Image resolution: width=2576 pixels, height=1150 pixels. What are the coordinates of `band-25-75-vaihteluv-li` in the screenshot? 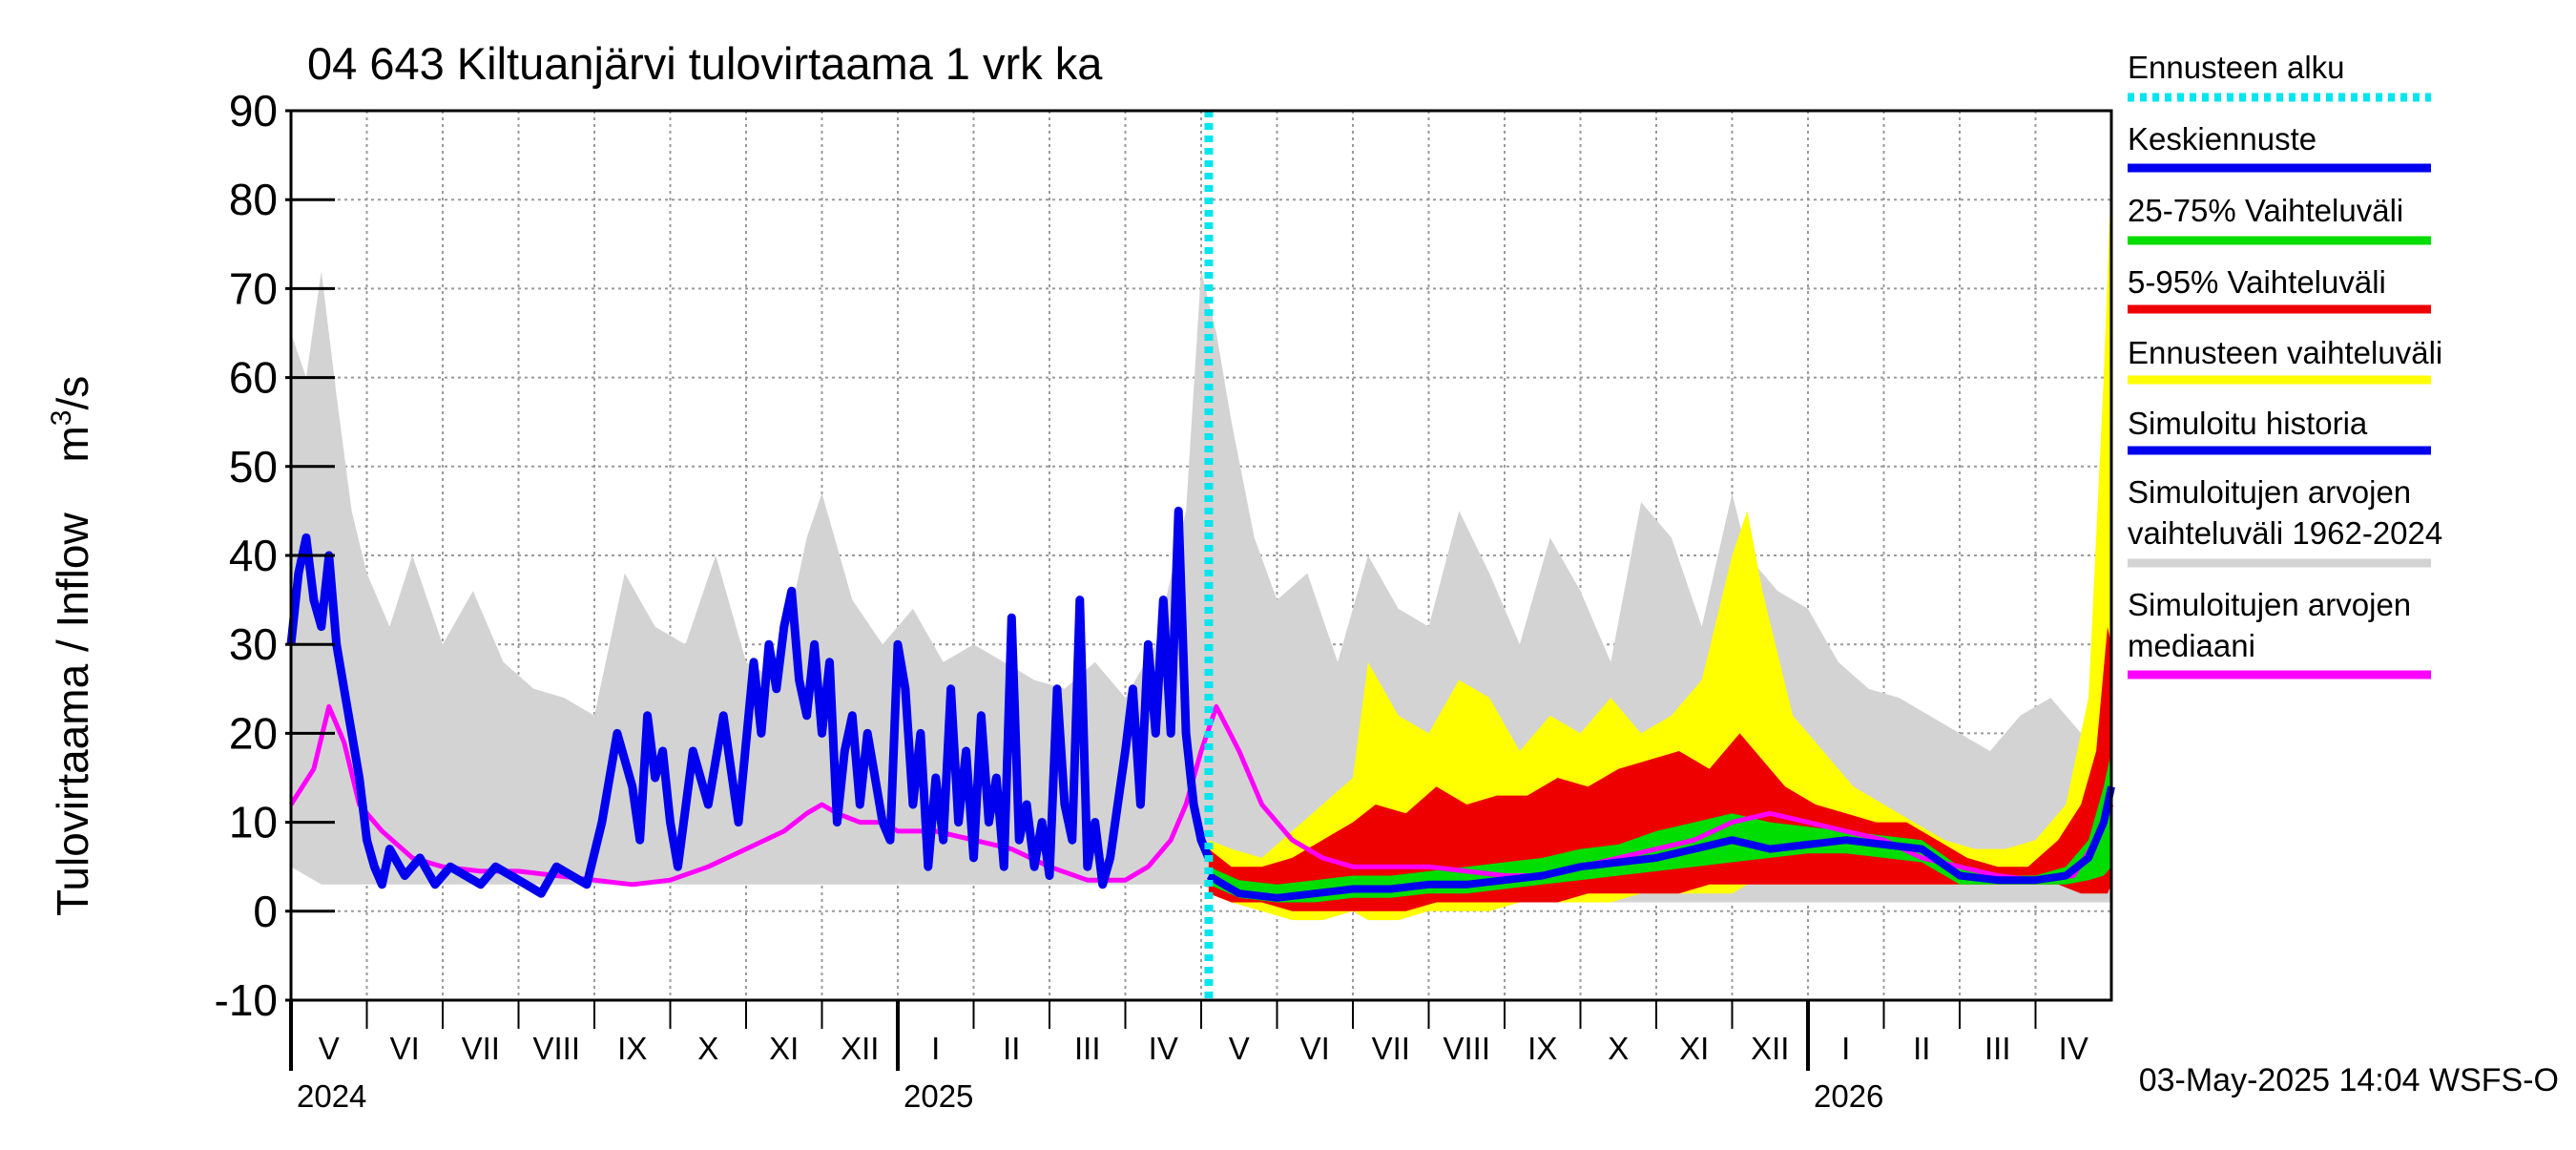 It's located at (1659, 827).